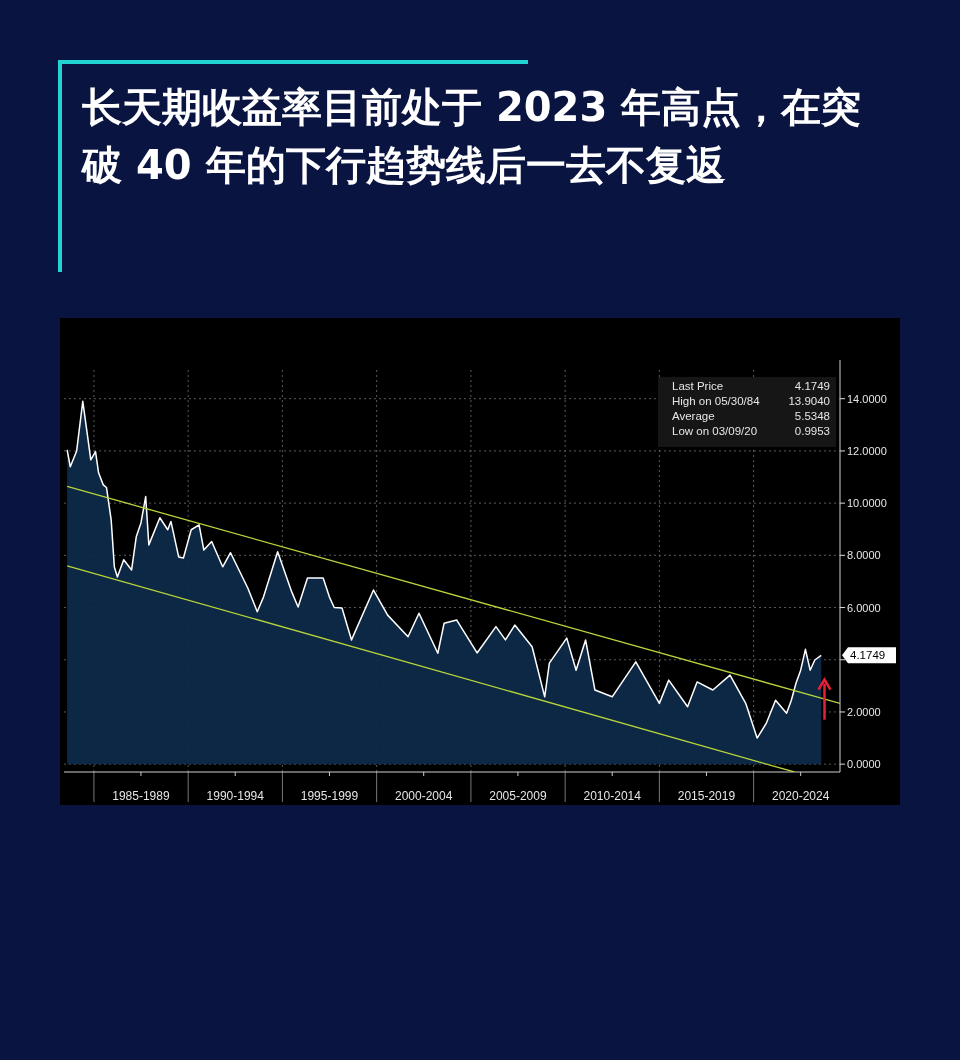 Image resolution: width=960 pixels, height=1060 pixels. I want to click on x-tick-label: 1995-1999, so click(329, 796).